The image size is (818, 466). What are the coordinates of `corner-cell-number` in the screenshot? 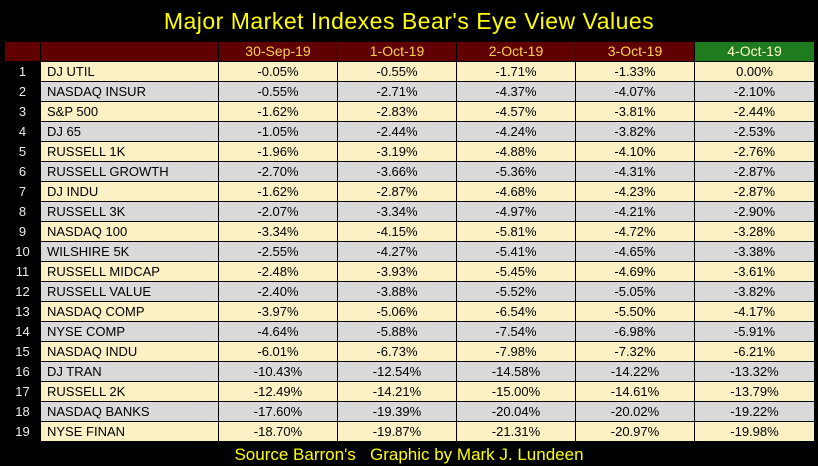 It's located at (22, 51).